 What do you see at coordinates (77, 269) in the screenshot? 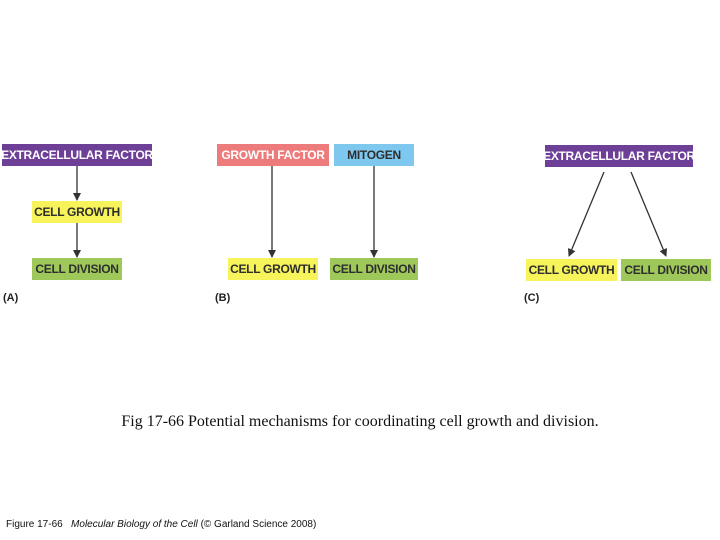
I see `panel-a-cell-division-box: CELL DIVISION` at bounding box center [77, 269].